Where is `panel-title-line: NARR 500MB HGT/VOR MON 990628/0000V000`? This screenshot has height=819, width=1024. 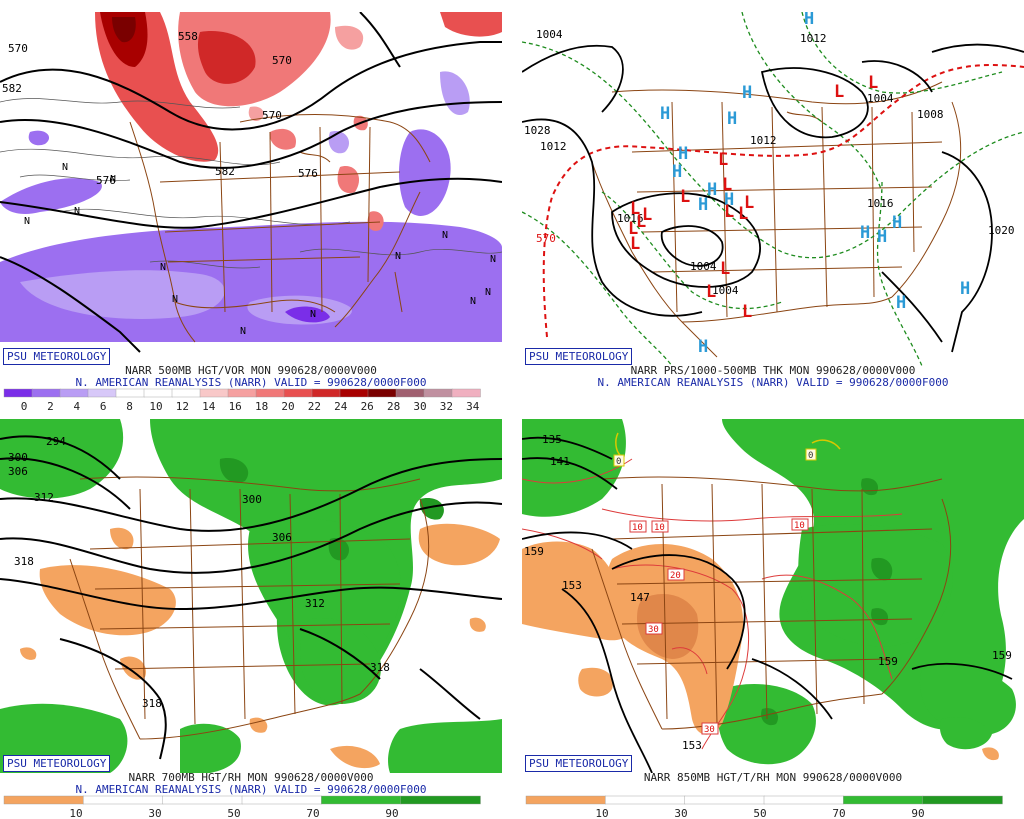
panel-title-line: NARR 500MB HGT/VOR MON 990628/0000V000 is located at coordinates (251, 370).